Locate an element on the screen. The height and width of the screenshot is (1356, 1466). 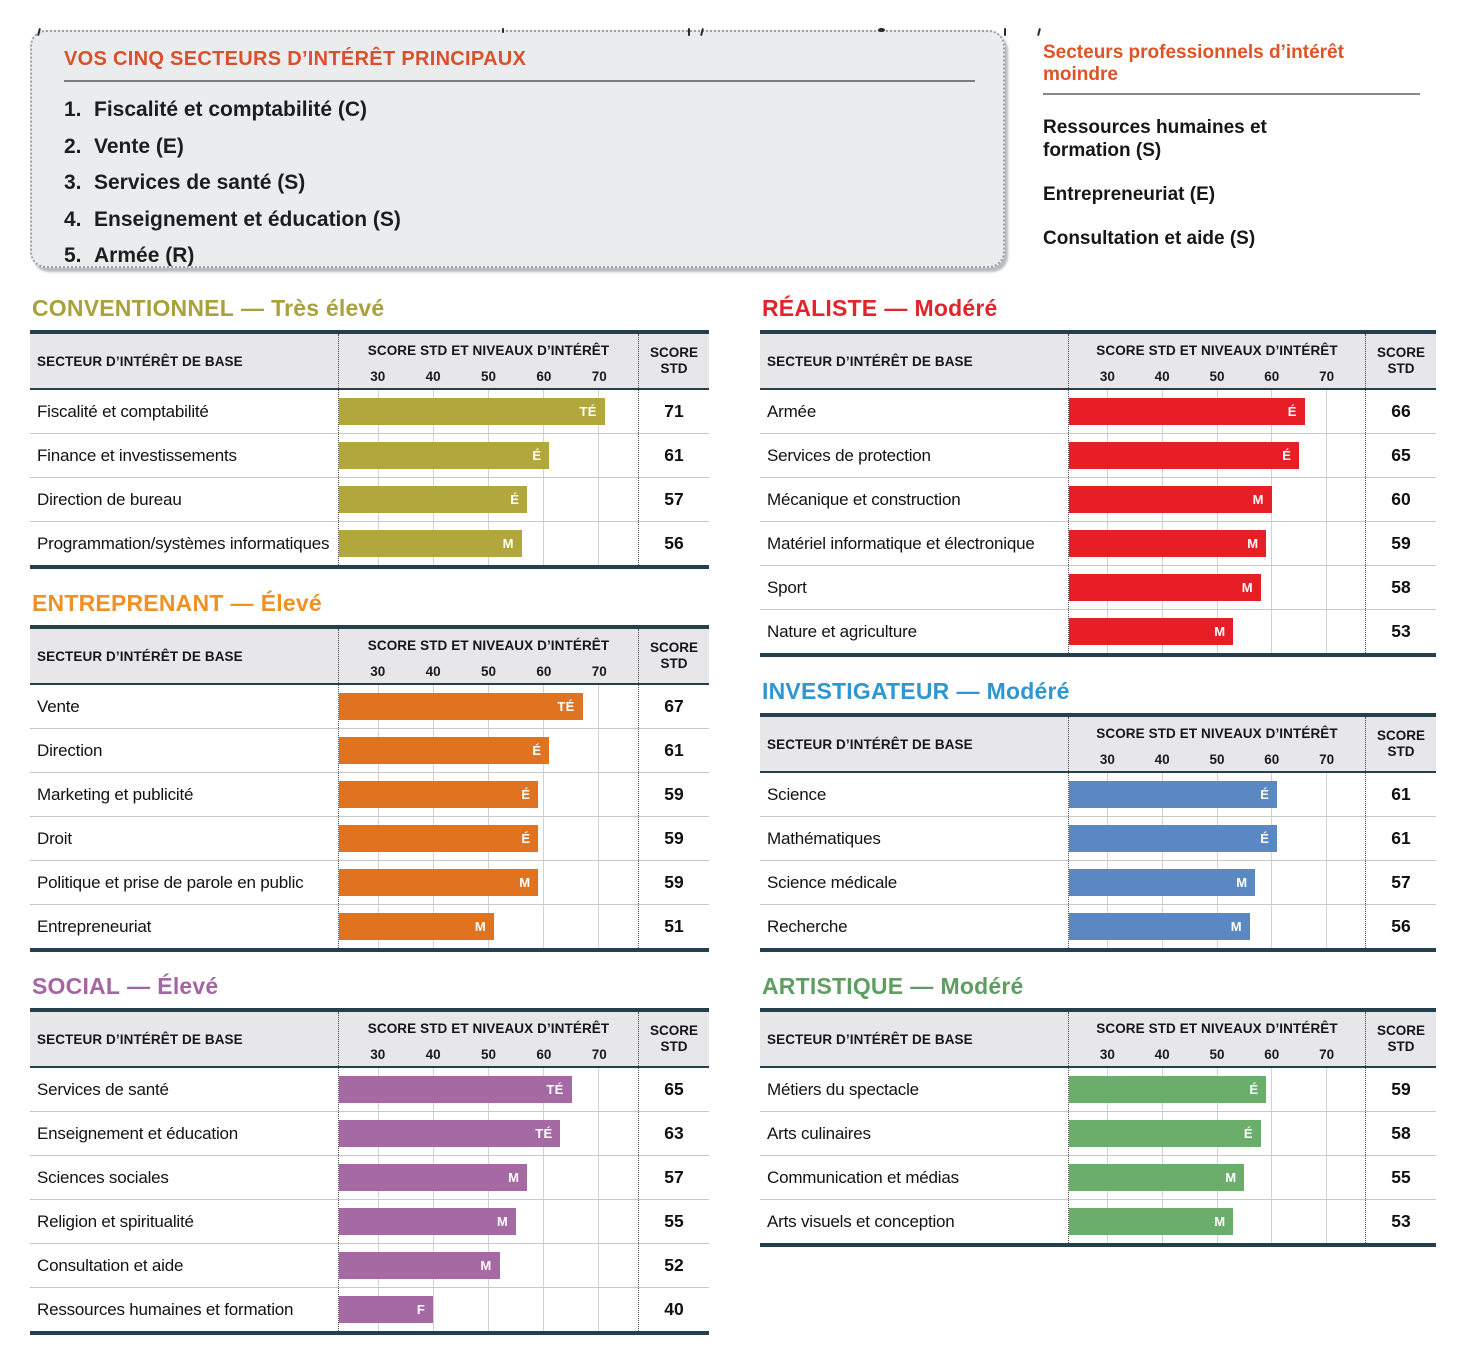
table-row: Direction de bureau É 57 is located at coordinates (369, 499).